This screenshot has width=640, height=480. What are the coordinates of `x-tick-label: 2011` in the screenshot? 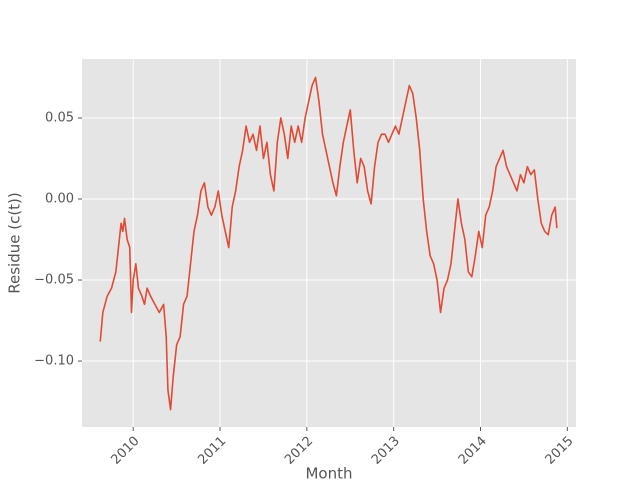 It's located at (212, 451).